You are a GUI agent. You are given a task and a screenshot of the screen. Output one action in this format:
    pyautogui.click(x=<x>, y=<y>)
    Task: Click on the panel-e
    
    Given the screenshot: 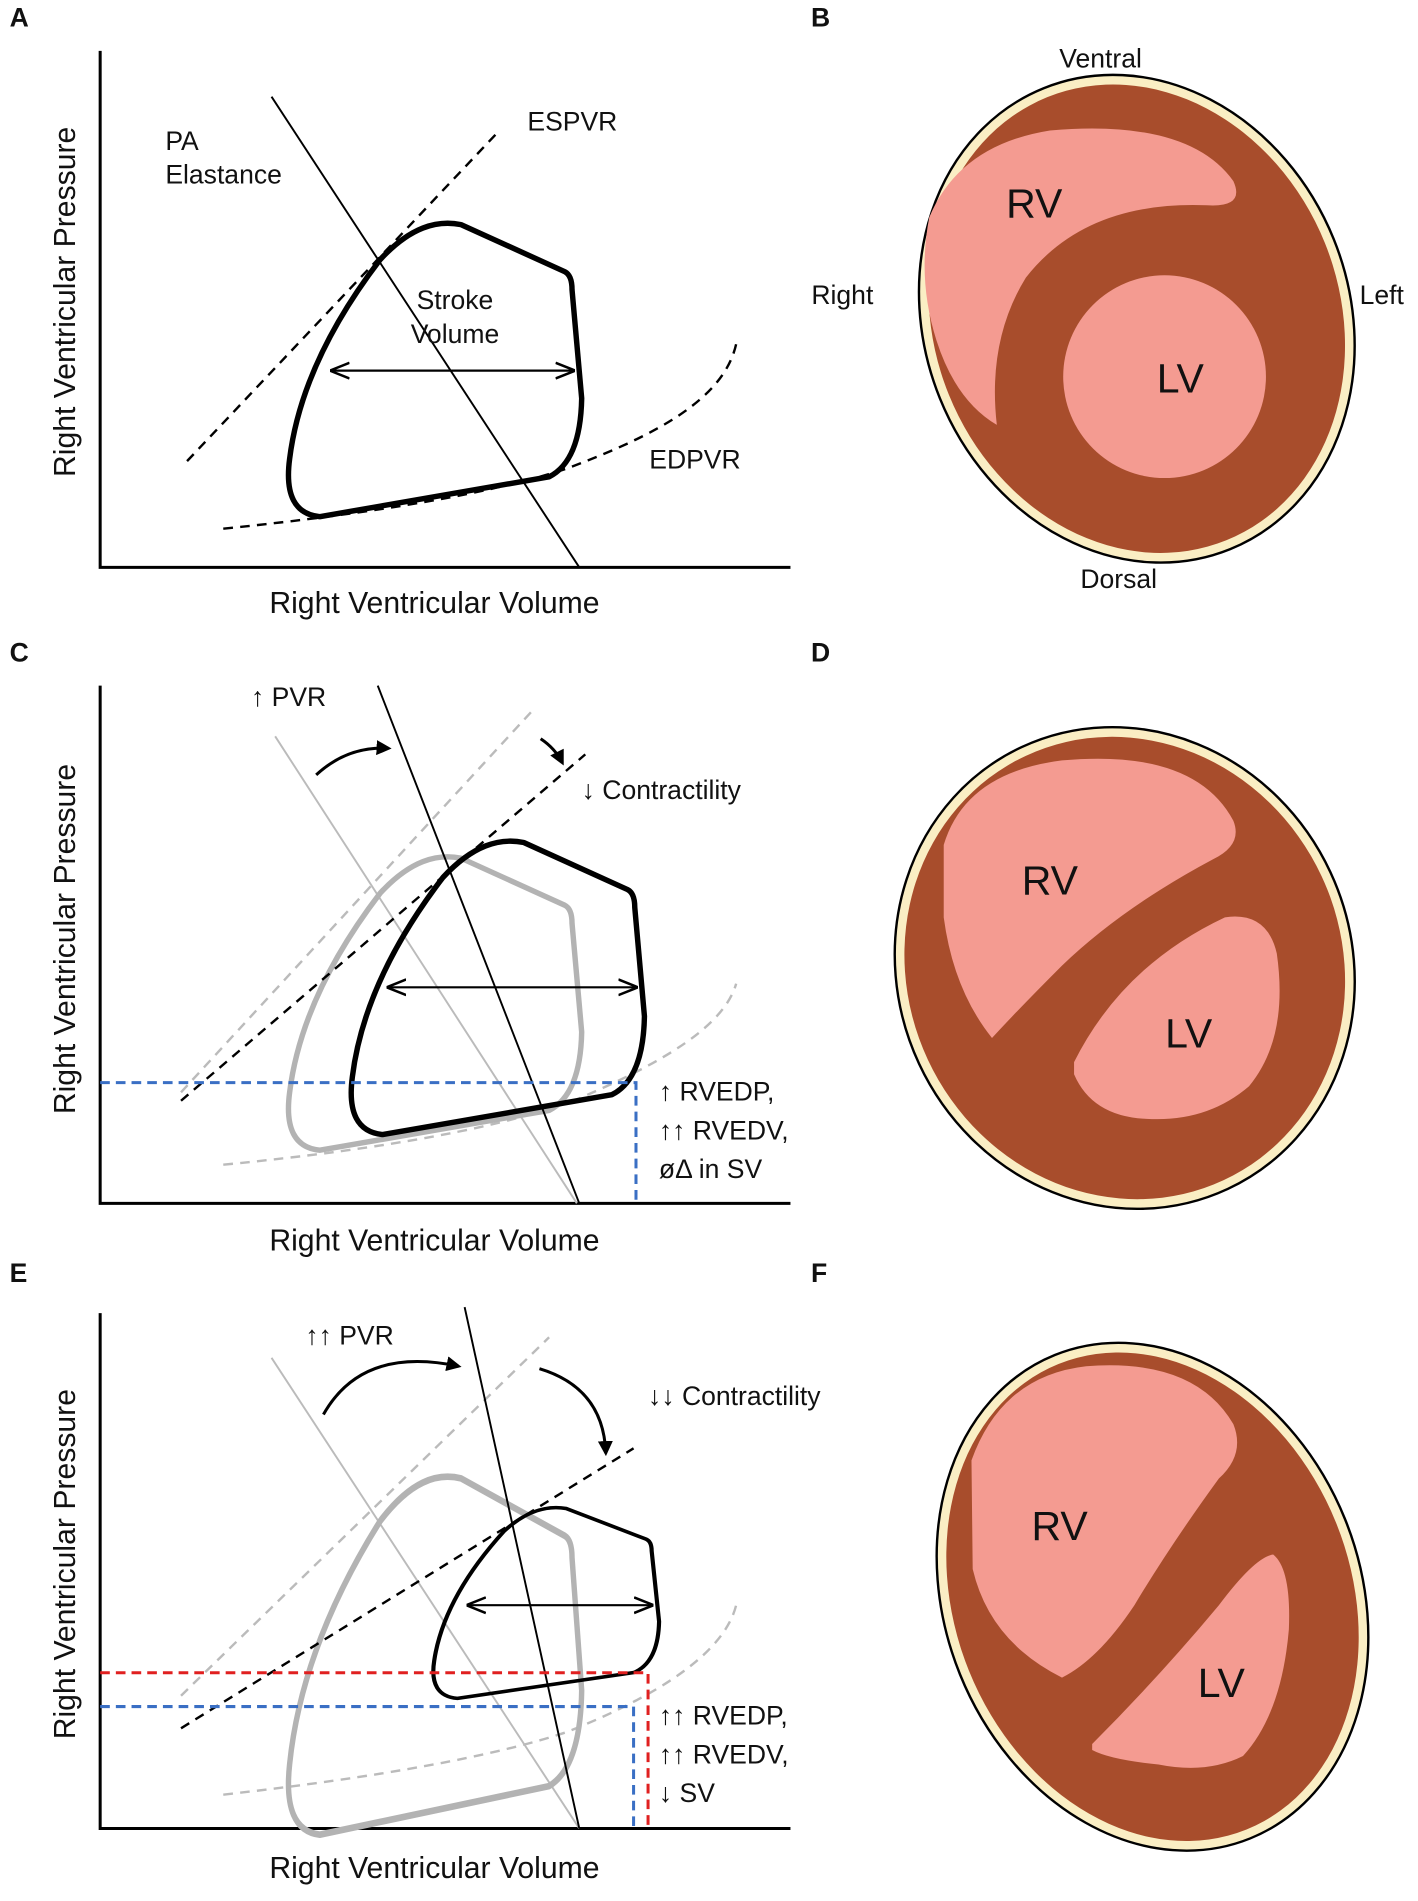 What is the action you would take?
    pyautogui.click(x=444, y=1570)
    